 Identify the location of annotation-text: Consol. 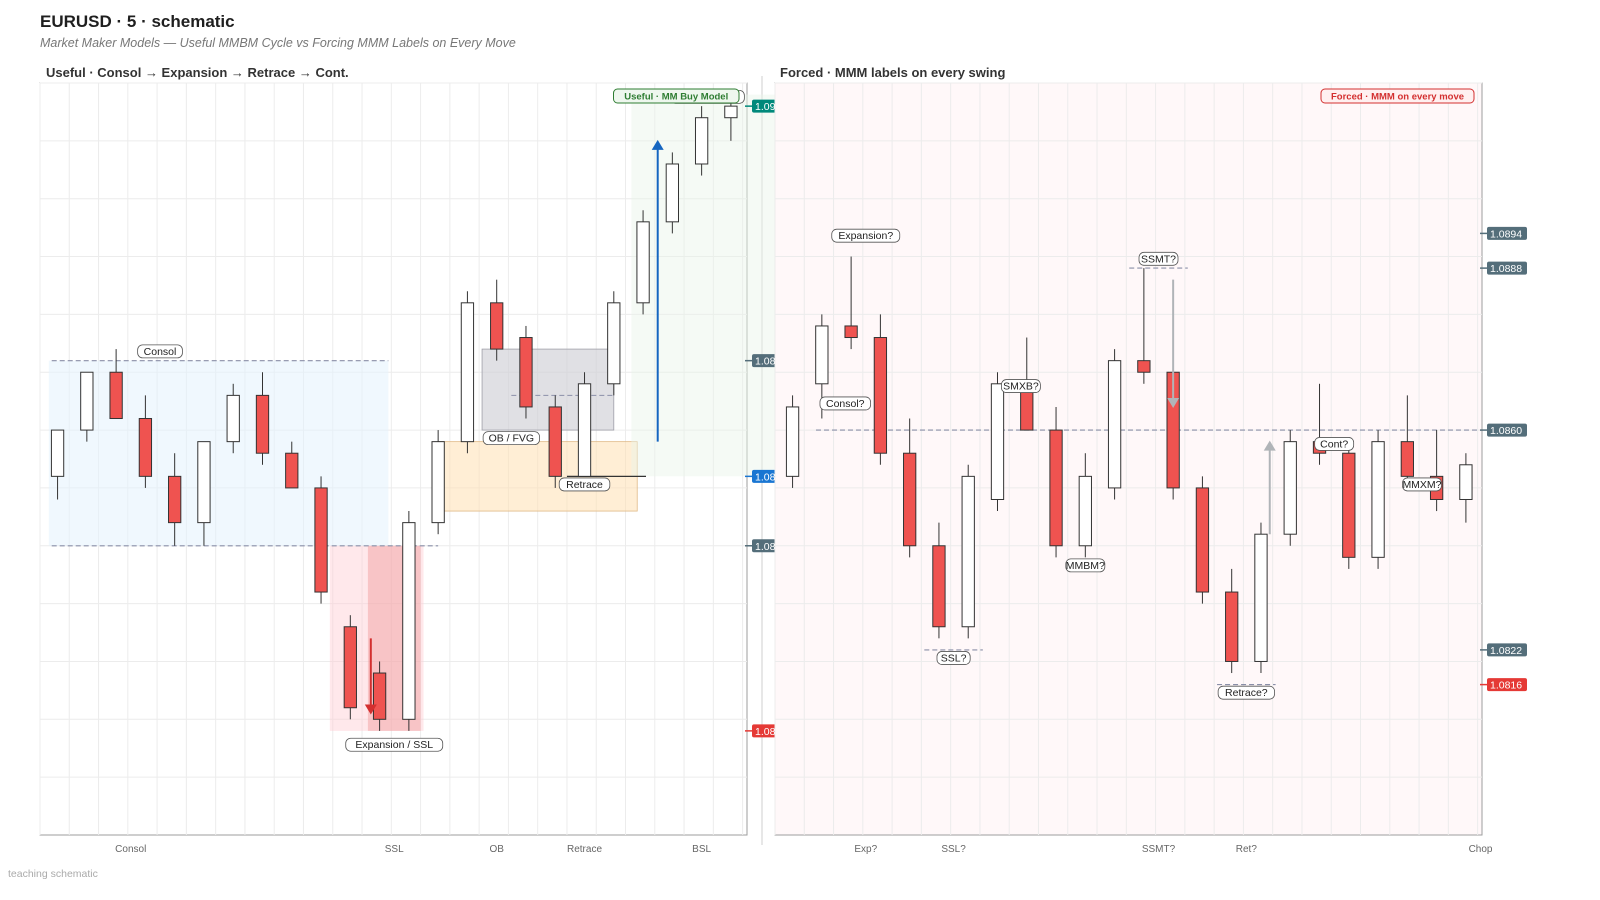
(160, 352).